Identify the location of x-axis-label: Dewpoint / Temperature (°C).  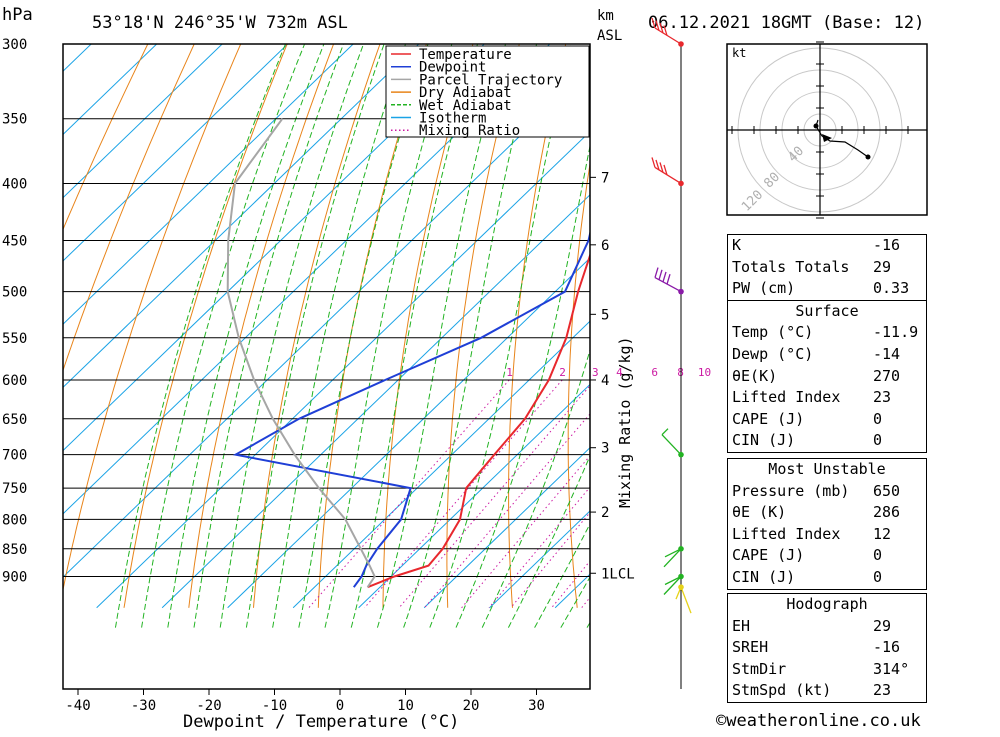
(321, 722).